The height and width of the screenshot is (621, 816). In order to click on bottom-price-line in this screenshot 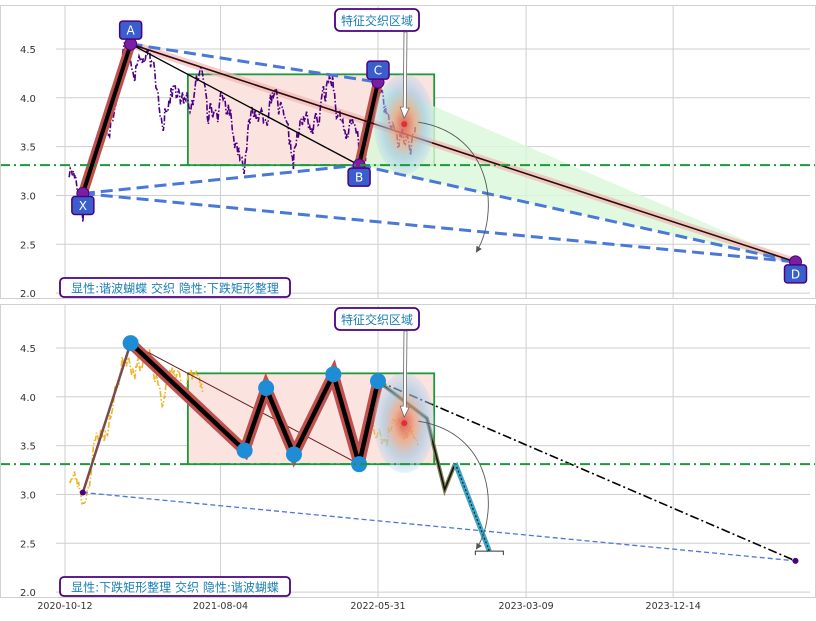, I will do `click(136, 427)`.